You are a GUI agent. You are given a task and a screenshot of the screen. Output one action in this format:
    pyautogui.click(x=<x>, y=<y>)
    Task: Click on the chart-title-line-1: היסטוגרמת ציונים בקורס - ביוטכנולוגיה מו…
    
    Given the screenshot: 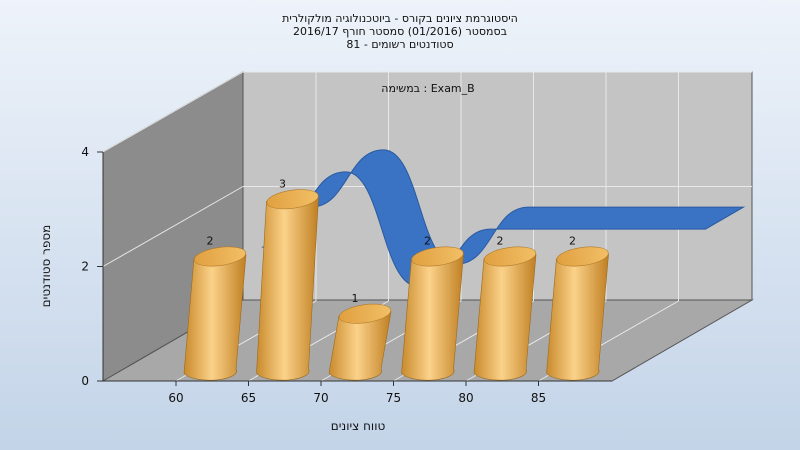 What is the action you would take?
    pyautogui.click(x=400, y=18)
    